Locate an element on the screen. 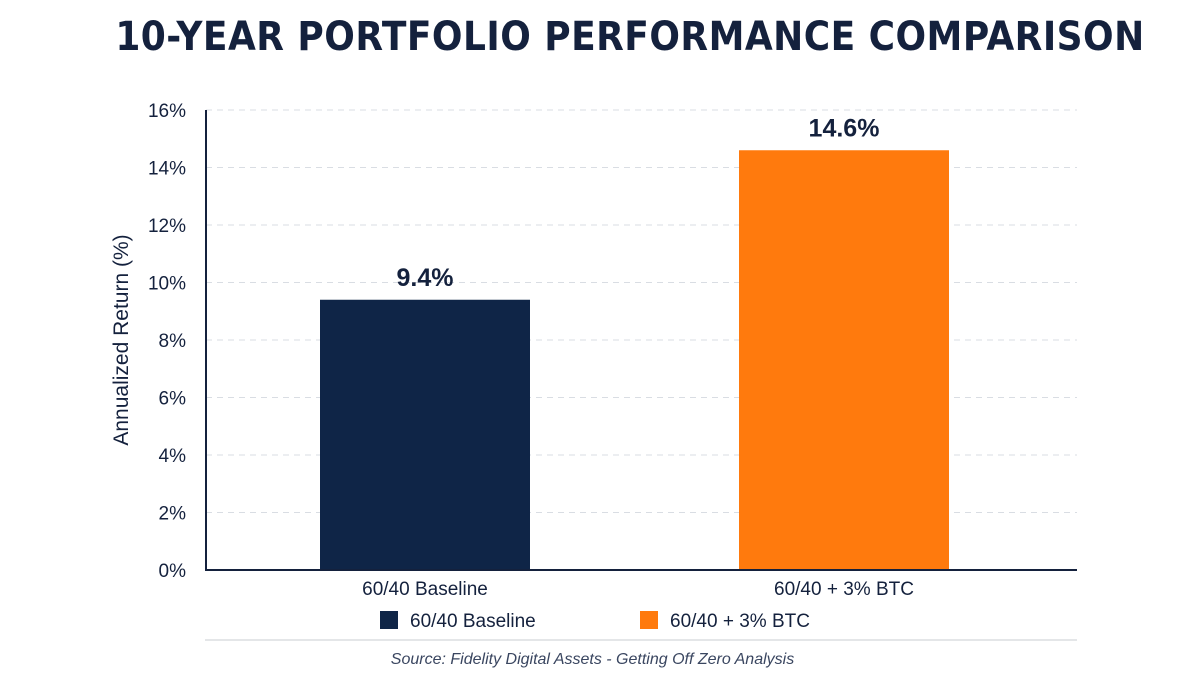  y-tick-label-12: 12% is located at coordinates (167, 226).